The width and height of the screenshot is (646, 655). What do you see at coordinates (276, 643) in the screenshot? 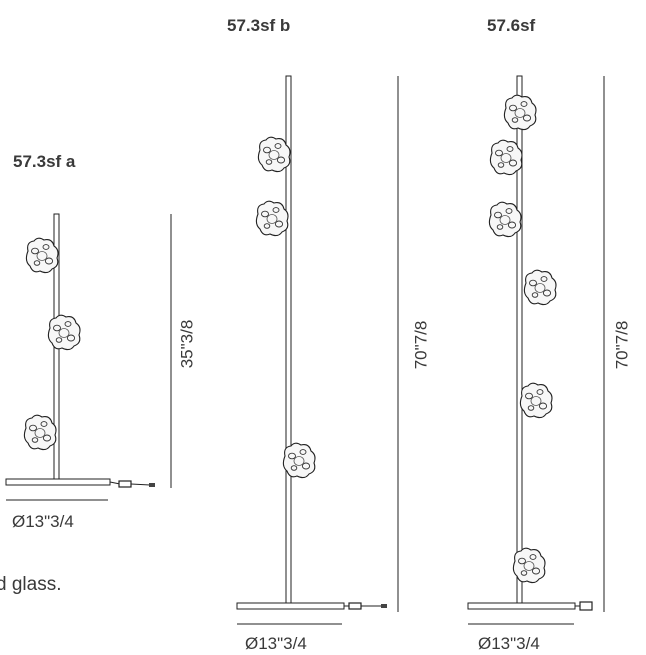
I see `model-b-base-label: Ø13"3/4` at bounding box center [276, 643].